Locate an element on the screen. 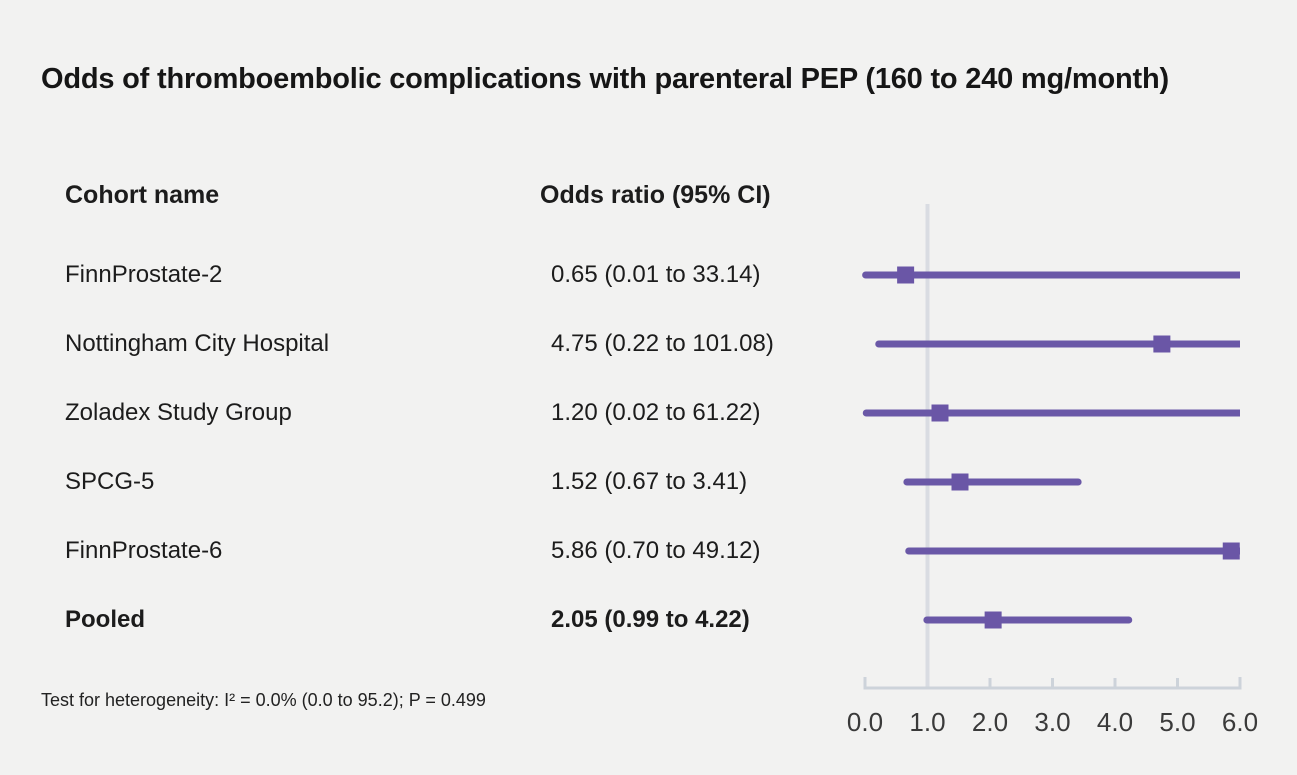 Image resolution: width=1297 pixels, height=775 pixels. cohort-name: FinnProstate-2 is located at coordinates (144, 274).